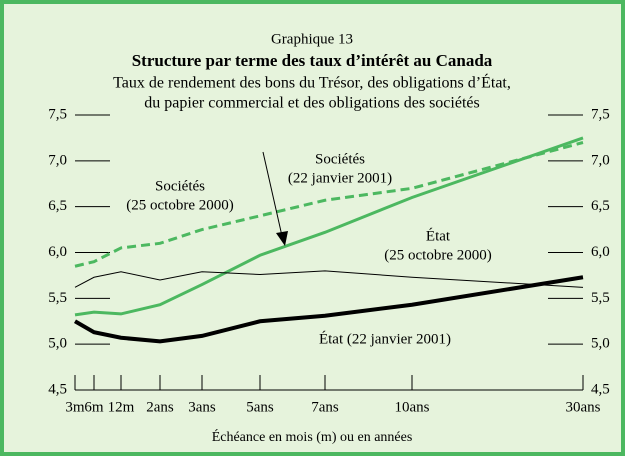 This screenshot has height=461, width=625. What do you see at coordinates (94, 407) in the screenshot?
I see `x-tick-label: 6m` at bounding box center [94, 407].